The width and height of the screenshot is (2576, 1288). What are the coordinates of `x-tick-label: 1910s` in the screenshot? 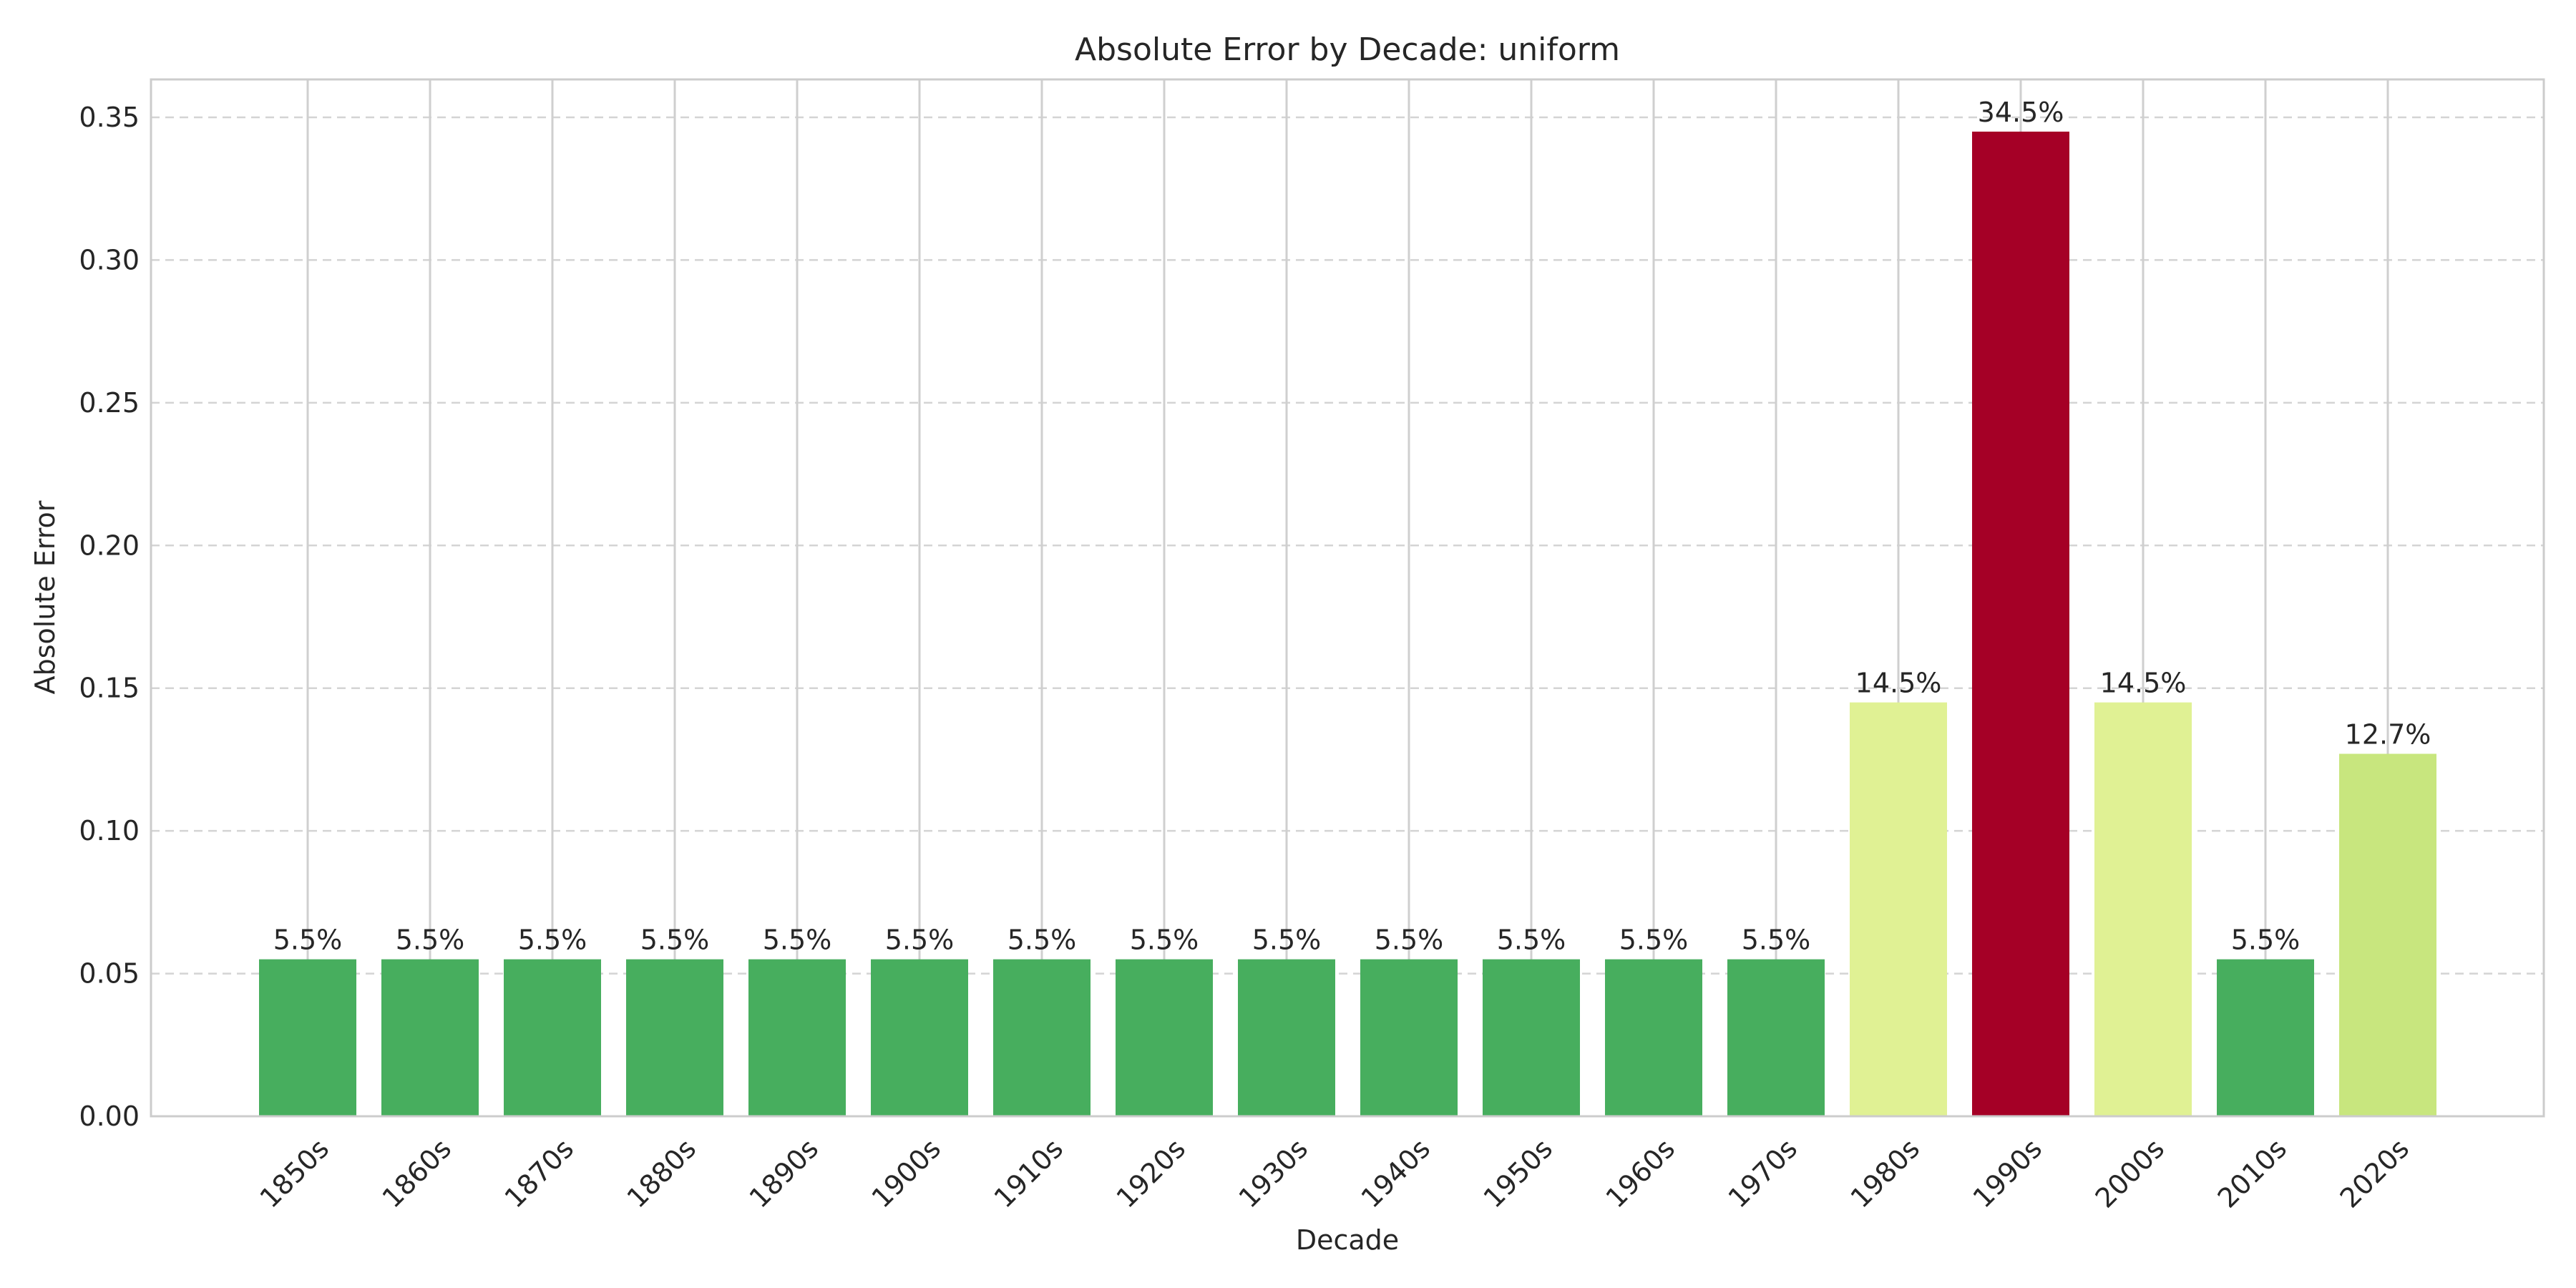 It's located at (1029, 1173).